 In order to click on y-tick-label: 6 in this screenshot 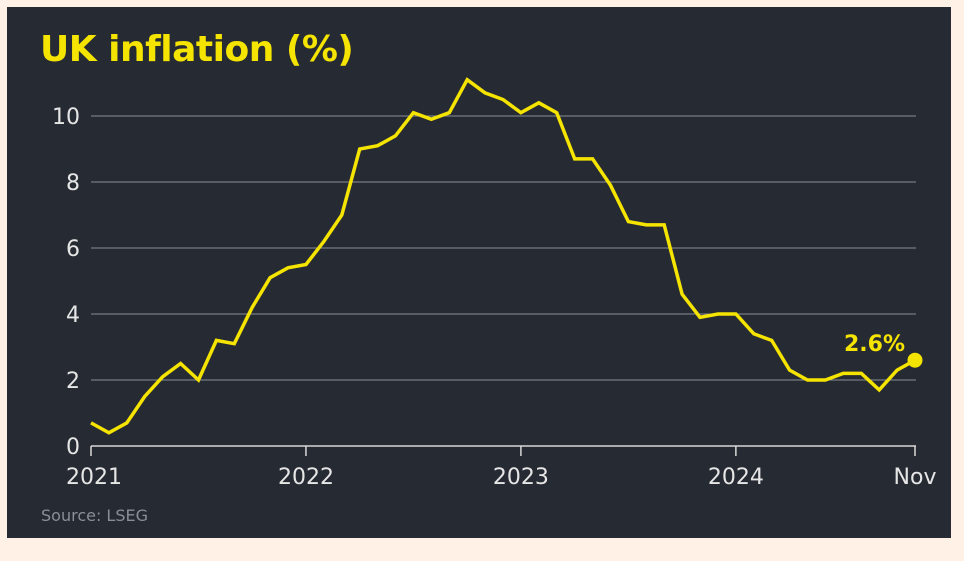, I will do `click(73, 249)`.